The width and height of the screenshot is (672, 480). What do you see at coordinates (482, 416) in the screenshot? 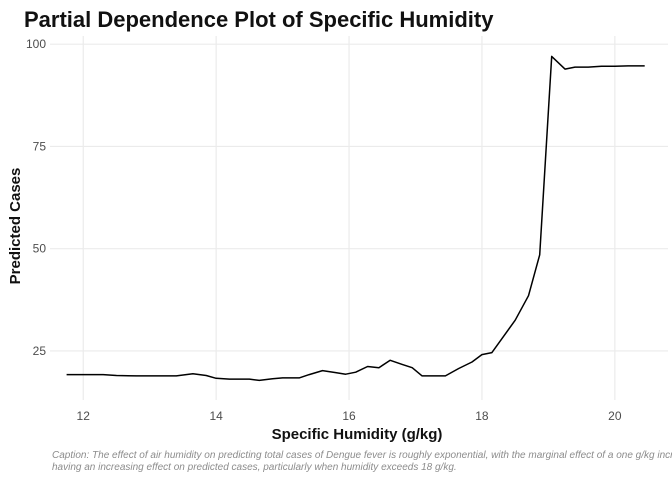
I see `x-tick-label: 18` at bounding box center [482, 416].